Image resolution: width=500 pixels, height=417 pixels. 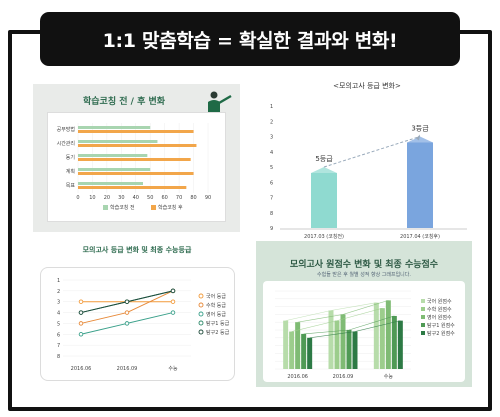 I want to click on x-tick-label: 60, so click(x=164, y=198).